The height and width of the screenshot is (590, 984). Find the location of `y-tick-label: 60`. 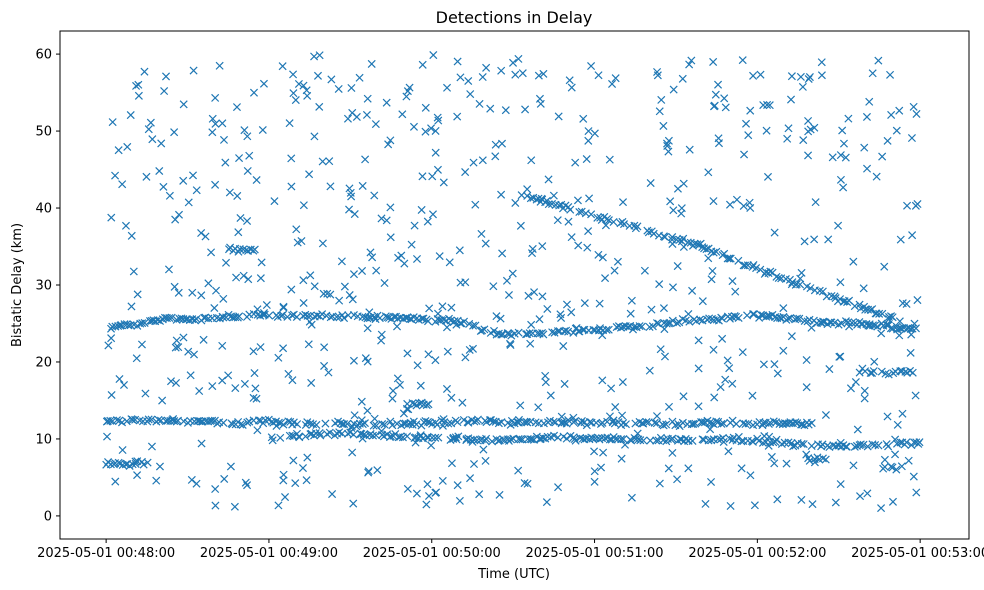

y-tick-label: 60 is located at coordinates (43, 55).